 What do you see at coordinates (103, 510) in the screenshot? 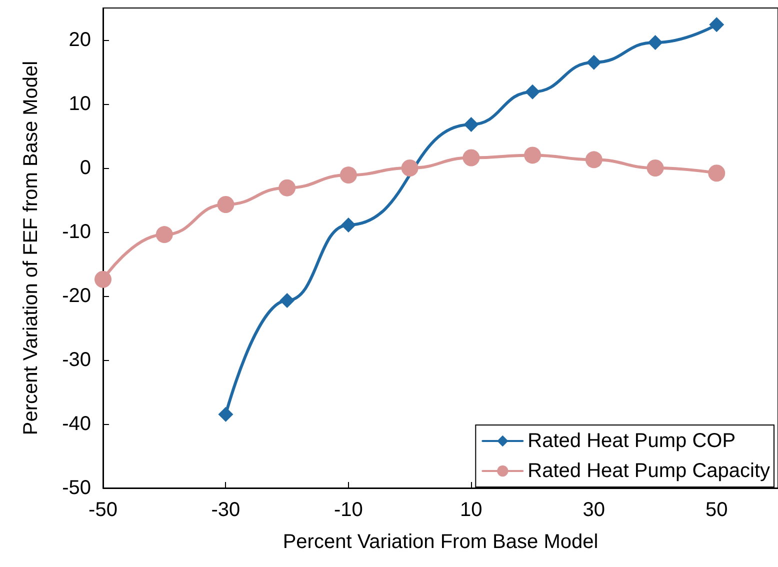
I see `x-tick-label: -50` at bounding box center [103, 510].